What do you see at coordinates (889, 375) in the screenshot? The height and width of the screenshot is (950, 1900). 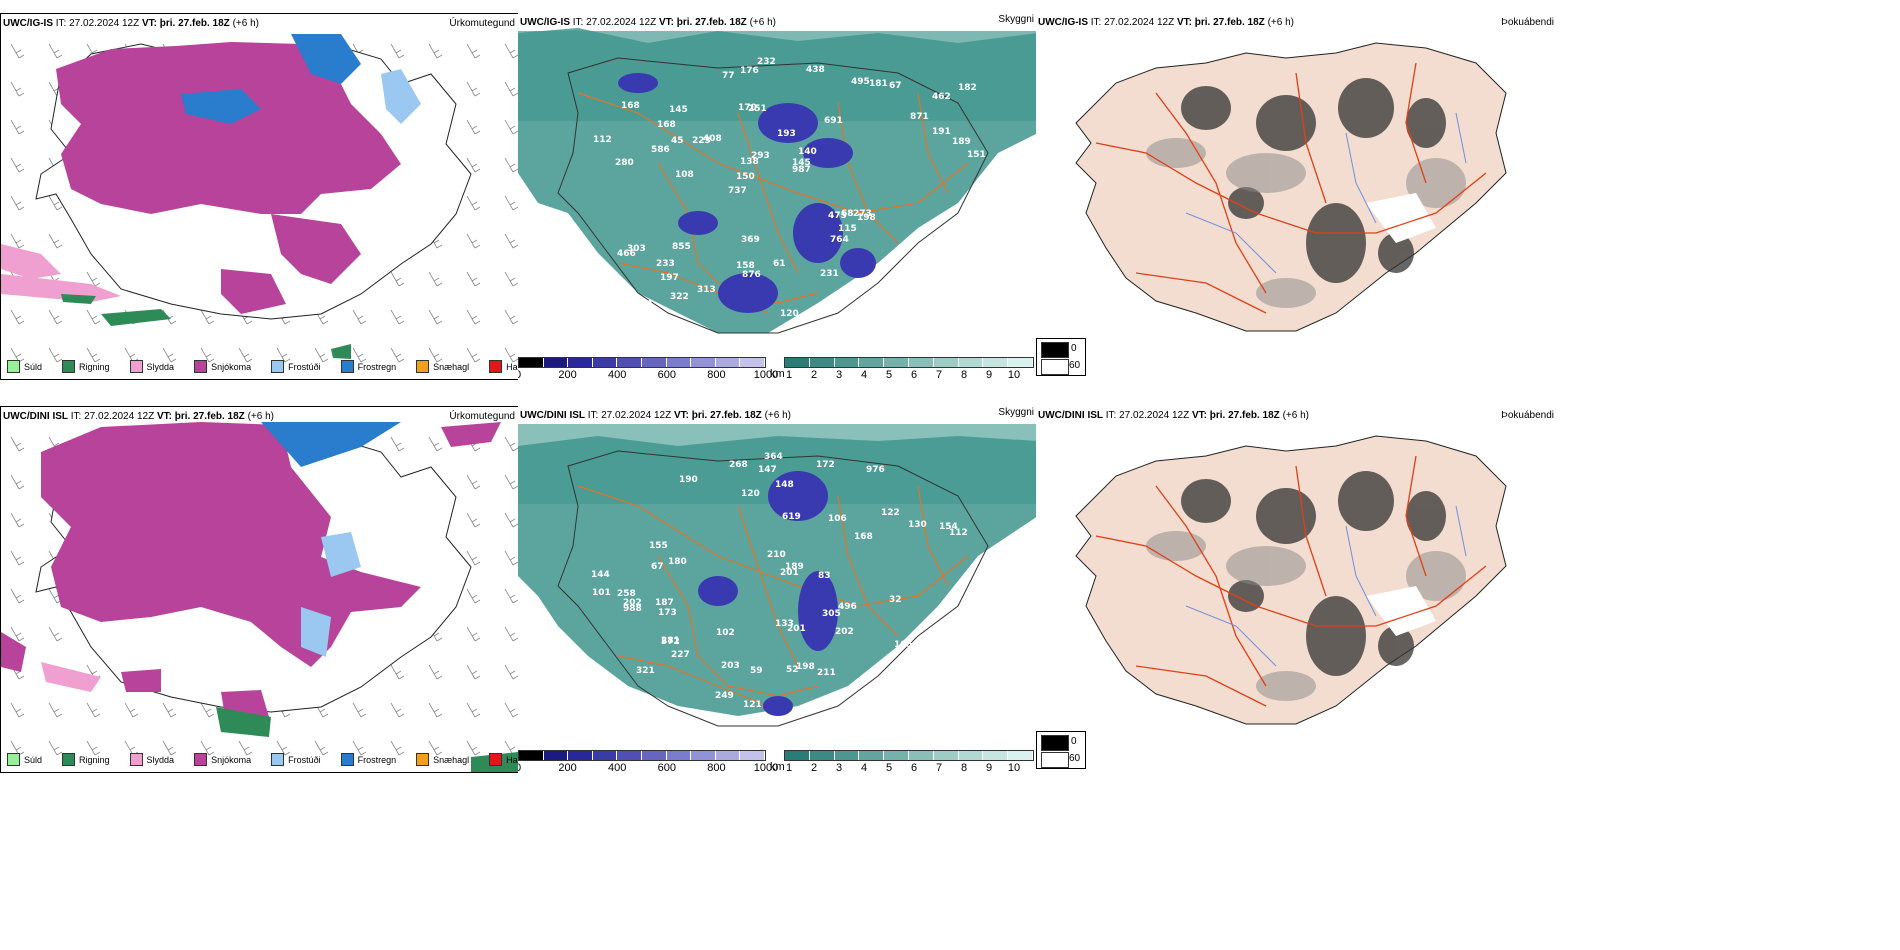 I see `colorbar-tick: 5` at bounding box center [889, 375].